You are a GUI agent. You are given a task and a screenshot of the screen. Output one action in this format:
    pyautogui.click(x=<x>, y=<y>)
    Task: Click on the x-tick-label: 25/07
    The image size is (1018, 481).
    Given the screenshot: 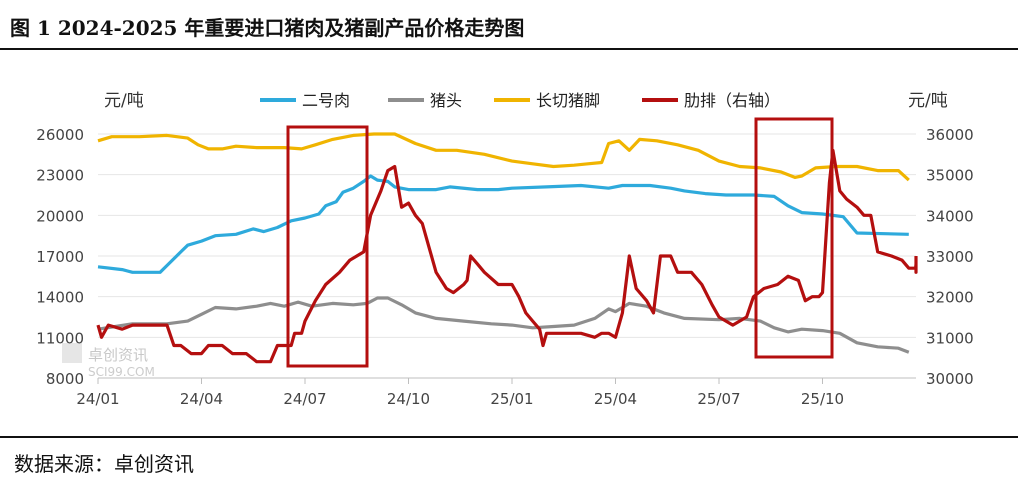 What is the action you would take?
    pyautogui.click(x=718, y=399)
    